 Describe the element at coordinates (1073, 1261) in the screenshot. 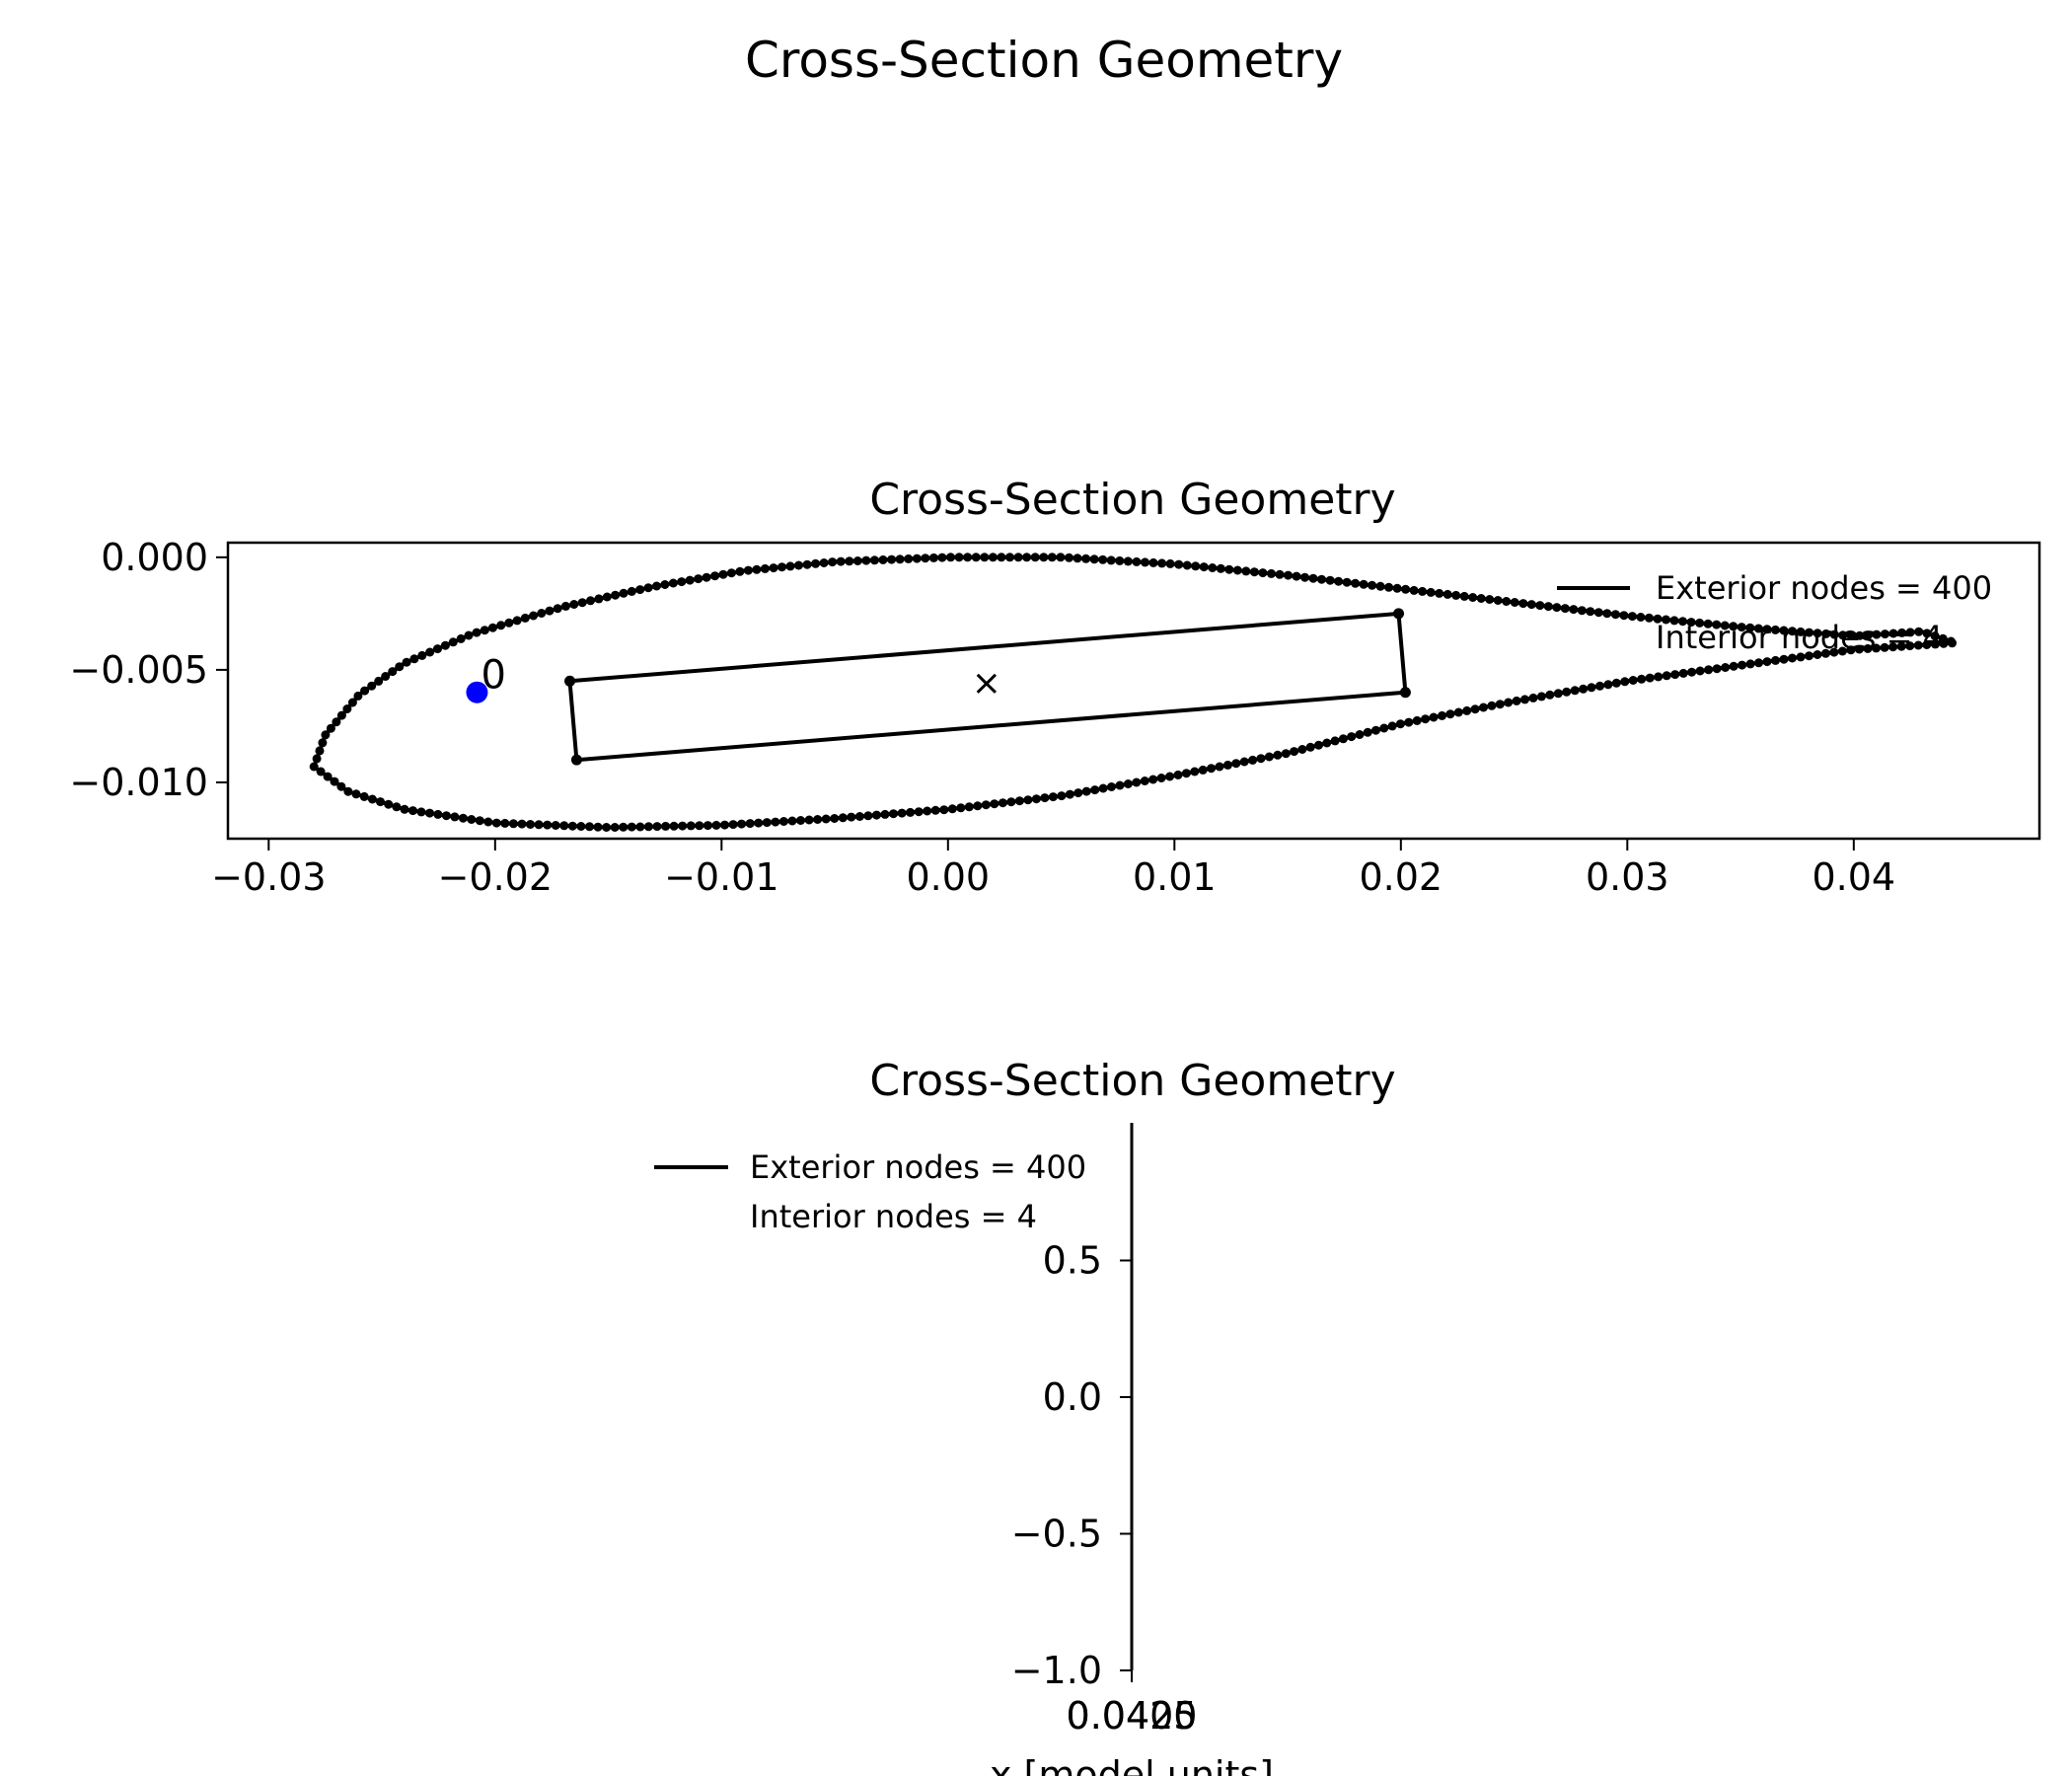

I see `bottom-y-tick-label: 0.5` at that location.